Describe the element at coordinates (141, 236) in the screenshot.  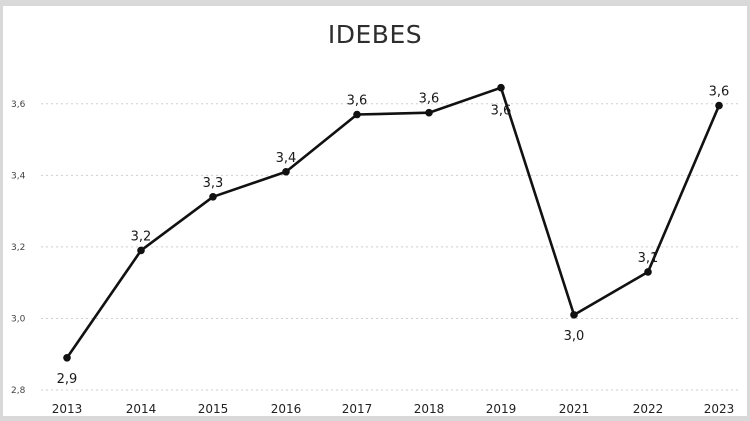
I see `data-label: 3,2` at that location.